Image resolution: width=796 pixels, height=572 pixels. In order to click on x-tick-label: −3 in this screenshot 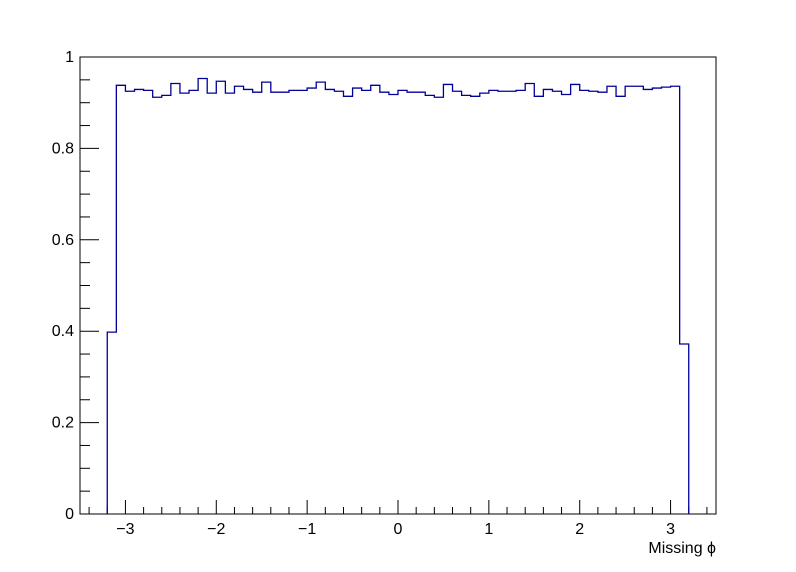, I will do `click(125, 529)`.